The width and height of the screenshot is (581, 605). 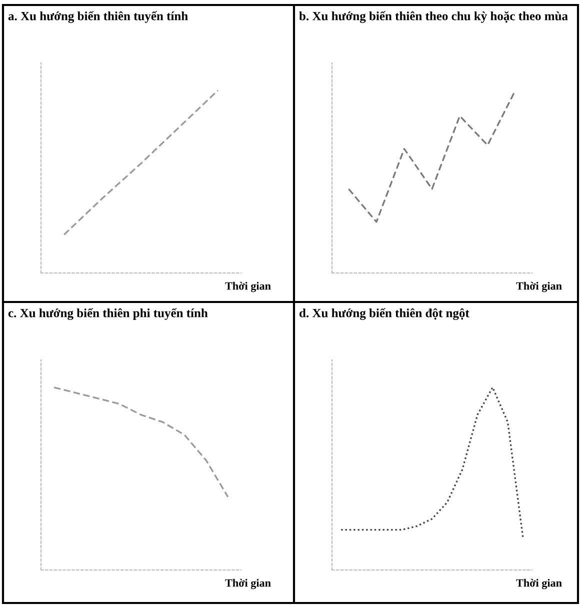 I want to click on chart-title: d. Xu hướng biến thiên đột ngột, so click(x=385, y=314).